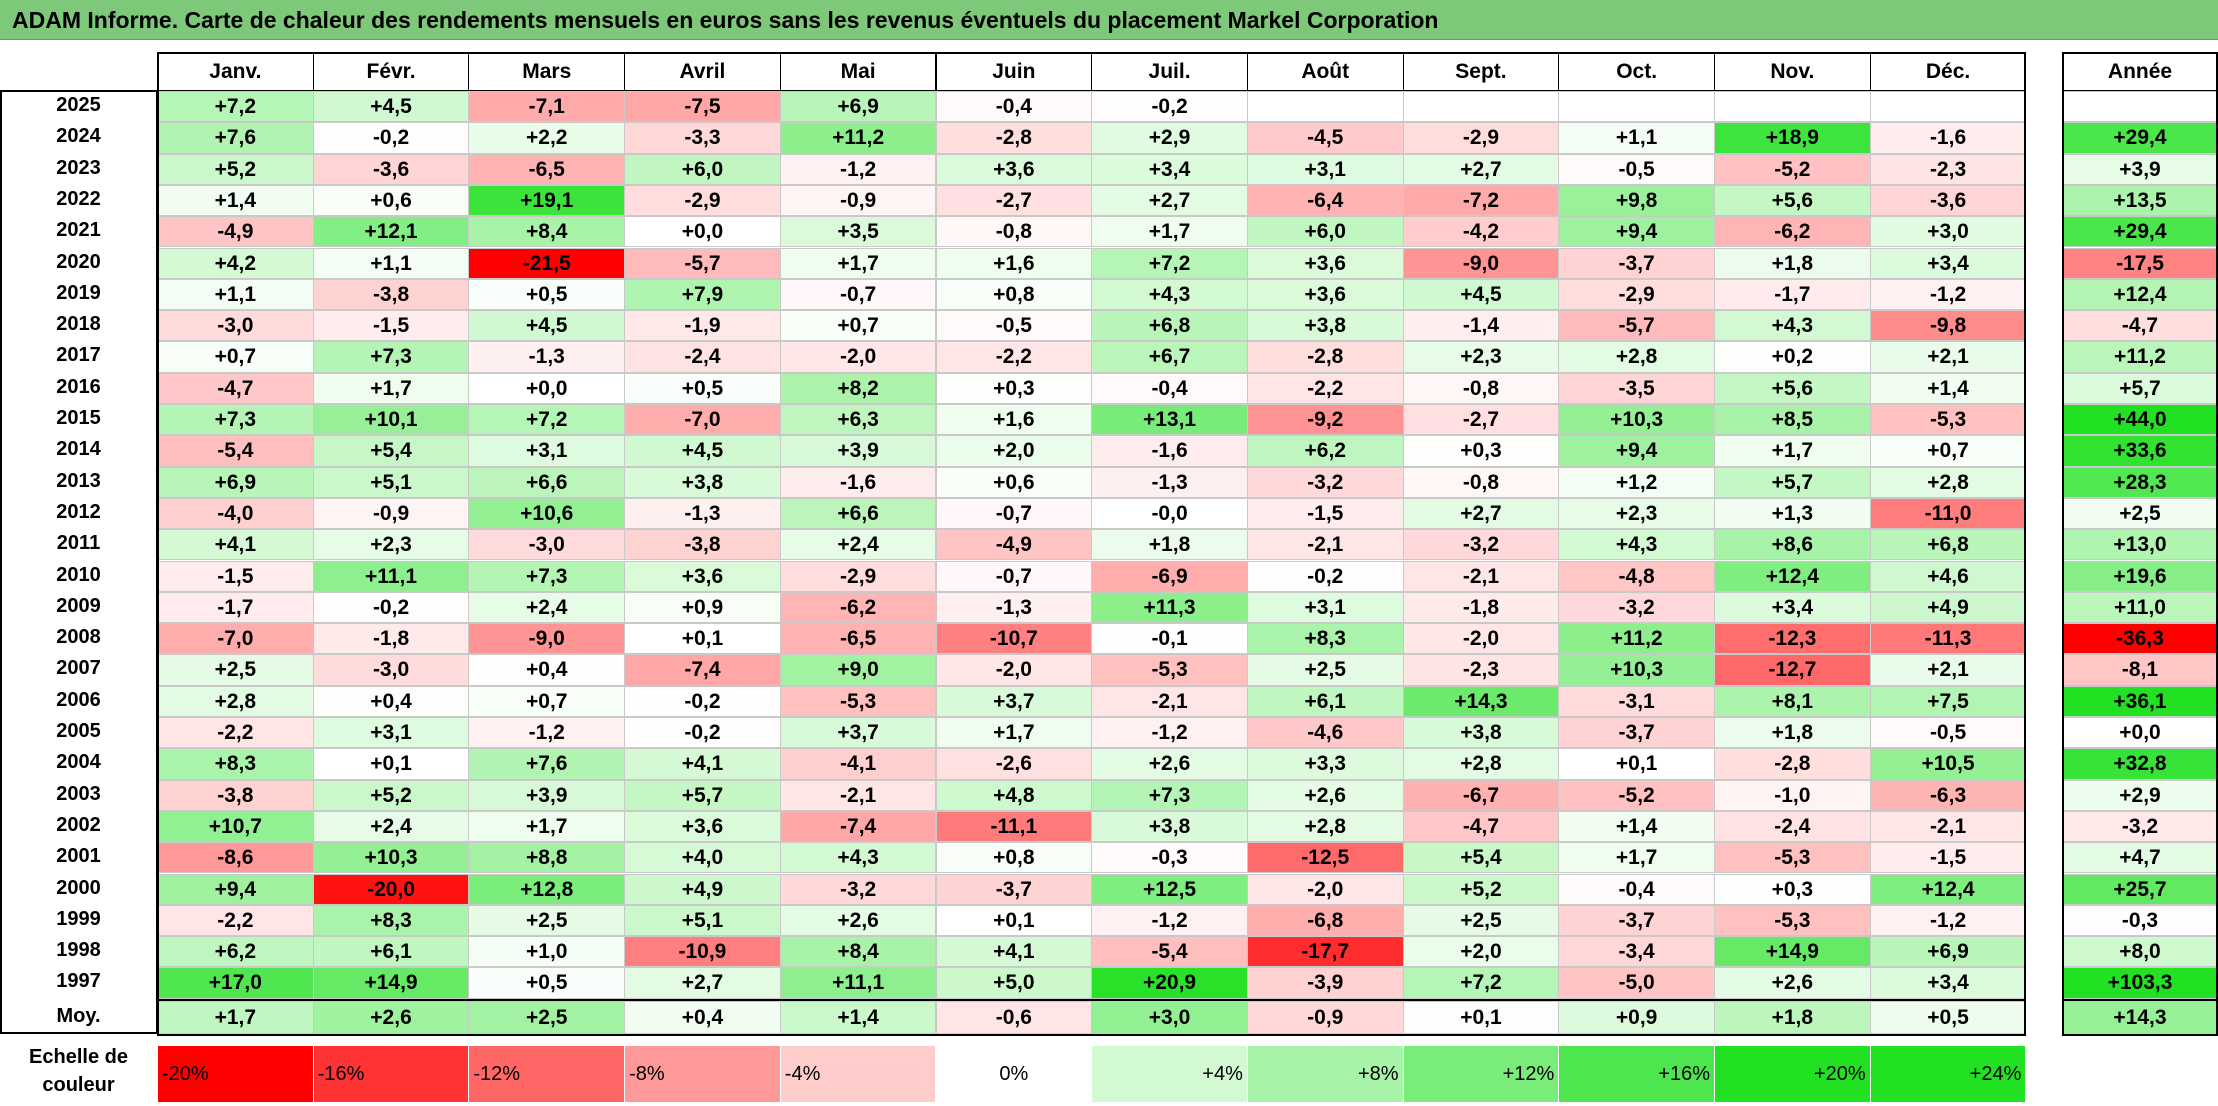 The height and width of the screenshot is (1106, 2218). What do you see at coordinates (1014, 263) in the screenshot?
I see `heat-cell-2020-6: +1,6` at bounding box center [1014, 263].